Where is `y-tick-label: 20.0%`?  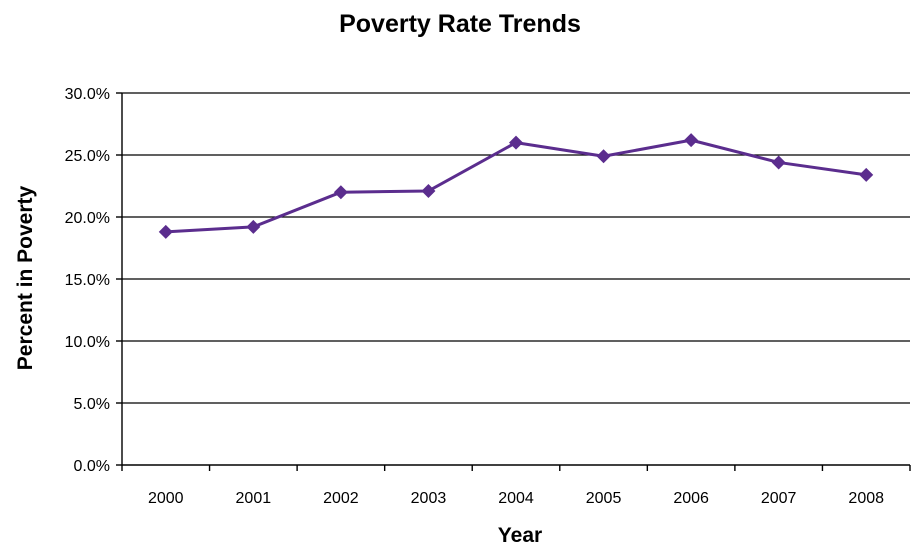 y-tick-label: 20.0% is located at coordinates (87, 218).